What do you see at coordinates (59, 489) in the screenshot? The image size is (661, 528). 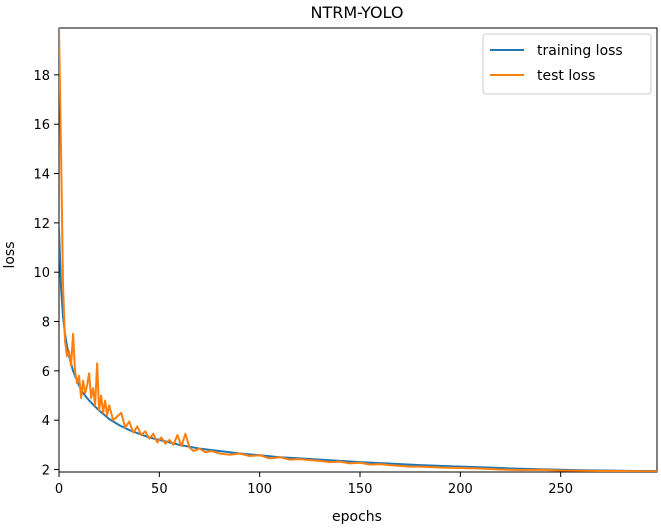 I see `x-tick-label: 0` at bounding box center [59, 489].